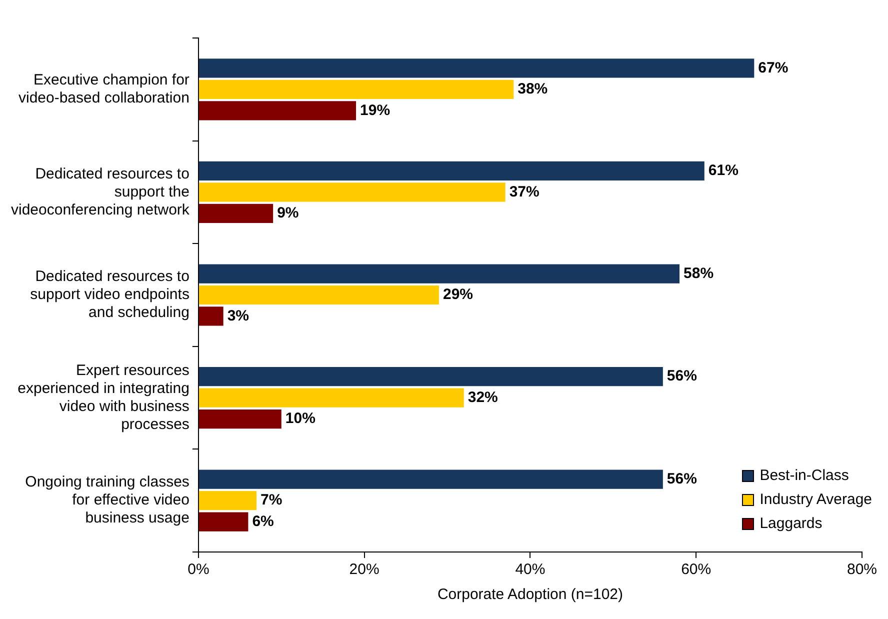  I want to click on data-label: 6%, so click(263, 521).